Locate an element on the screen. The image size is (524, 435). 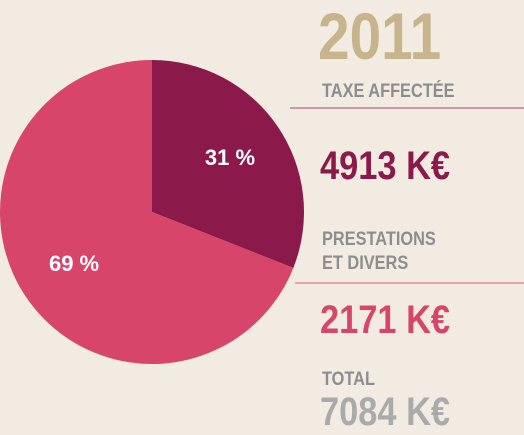
amount-label: 4913 K€ is located at coordinates (385, 166).